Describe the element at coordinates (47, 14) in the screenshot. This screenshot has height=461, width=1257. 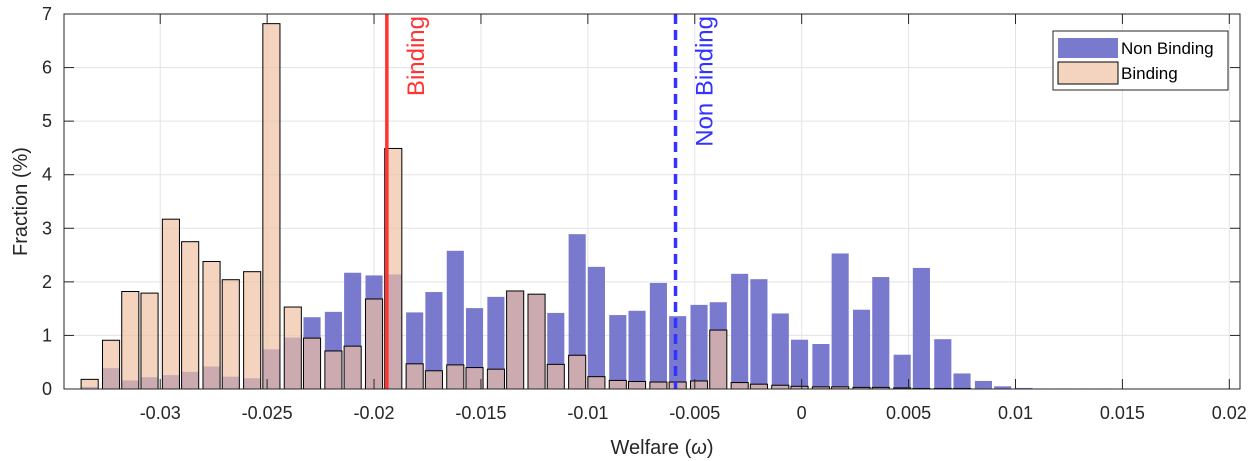
I see `y-tick-label: 7` at that location.